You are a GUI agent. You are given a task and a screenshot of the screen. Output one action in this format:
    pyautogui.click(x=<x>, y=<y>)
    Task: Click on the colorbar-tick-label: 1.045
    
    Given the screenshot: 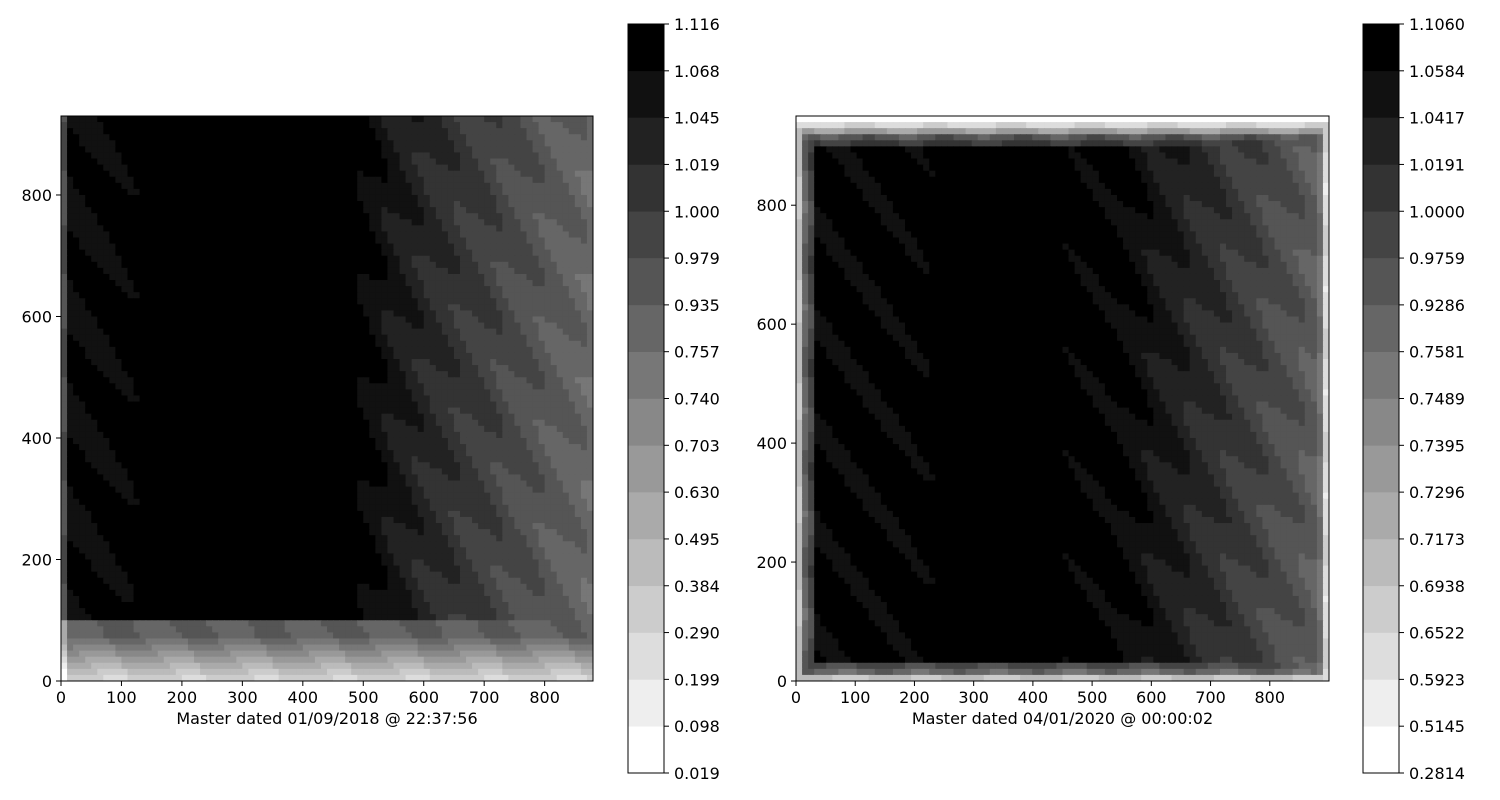 What is the action you would take?
    pyautogui.click(x=697, y=118)
    